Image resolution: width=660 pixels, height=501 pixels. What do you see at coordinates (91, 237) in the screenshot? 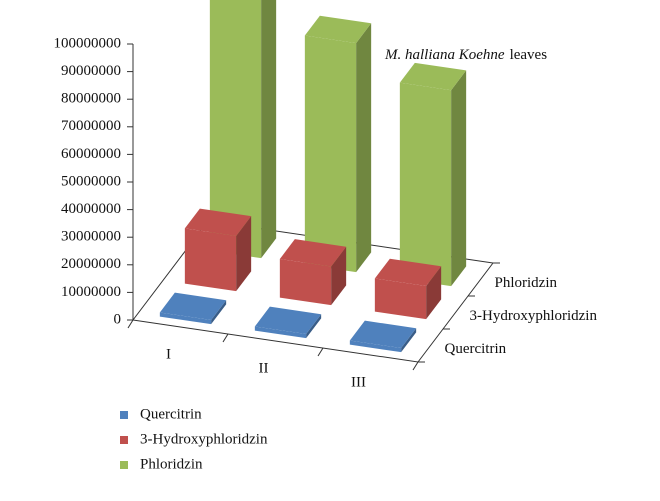
I see `y-tick-label: 30000000` at bounding box center [91, 237].